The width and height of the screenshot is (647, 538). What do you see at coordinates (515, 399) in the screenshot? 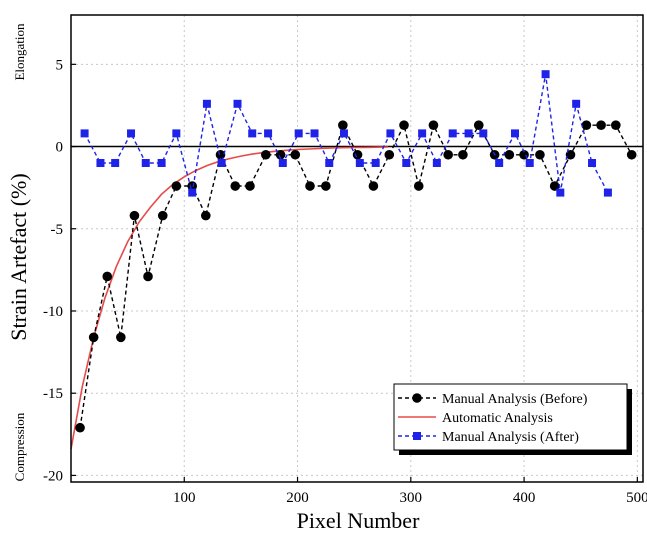
I see `legend-label: Manual Analysis (Before)` at bounding box center [515, 399].